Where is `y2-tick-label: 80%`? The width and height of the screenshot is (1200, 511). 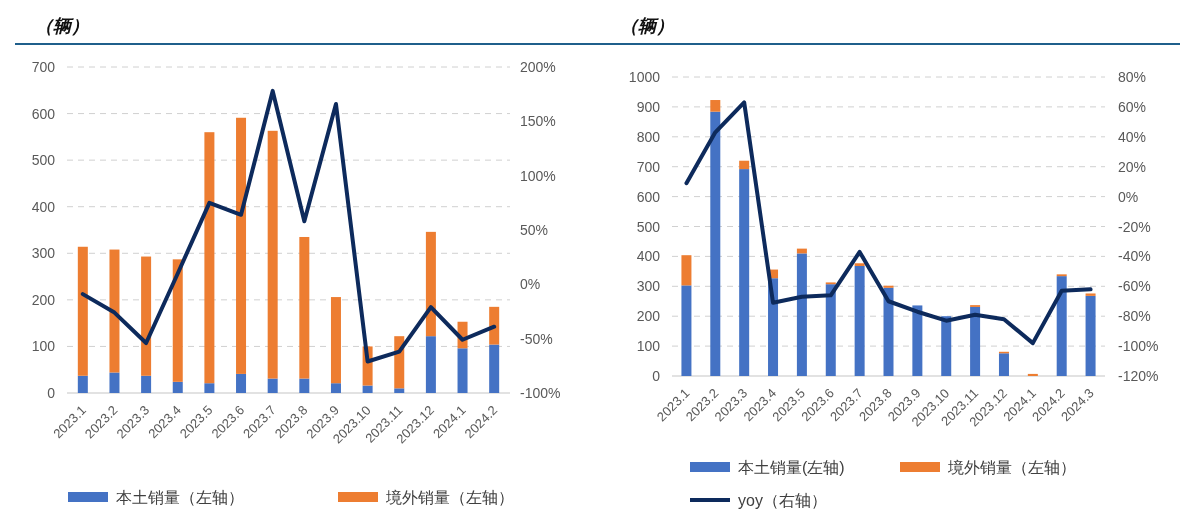
y2-tick-label: 80% is located at coordinates (1132, 77).